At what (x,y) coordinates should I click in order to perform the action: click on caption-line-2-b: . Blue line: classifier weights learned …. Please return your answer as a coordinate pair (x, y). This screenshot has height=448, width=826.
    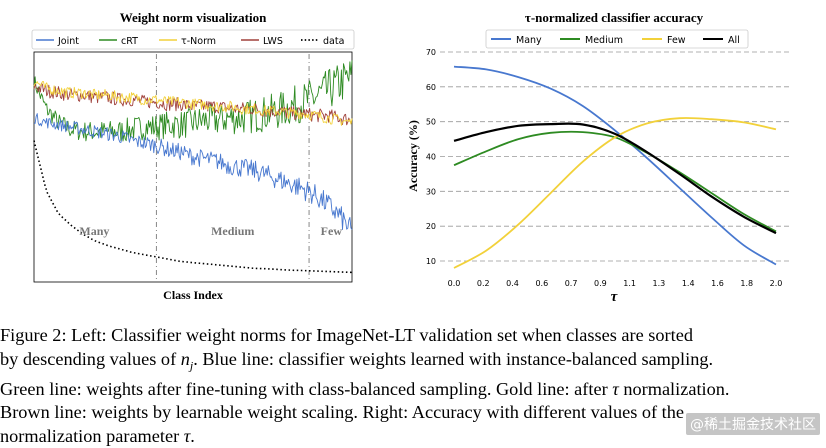
    Looking at the image, I should click on (453, 358).